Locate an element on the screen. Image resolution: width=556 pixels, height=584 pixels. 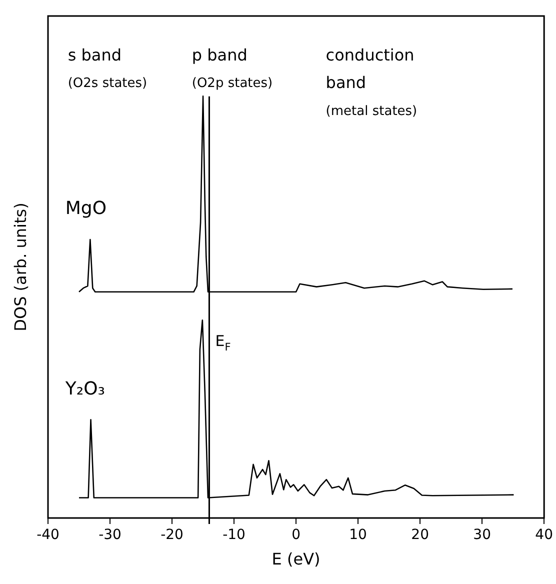
x-tick-label: -40 is located at coordinates (48, 535).